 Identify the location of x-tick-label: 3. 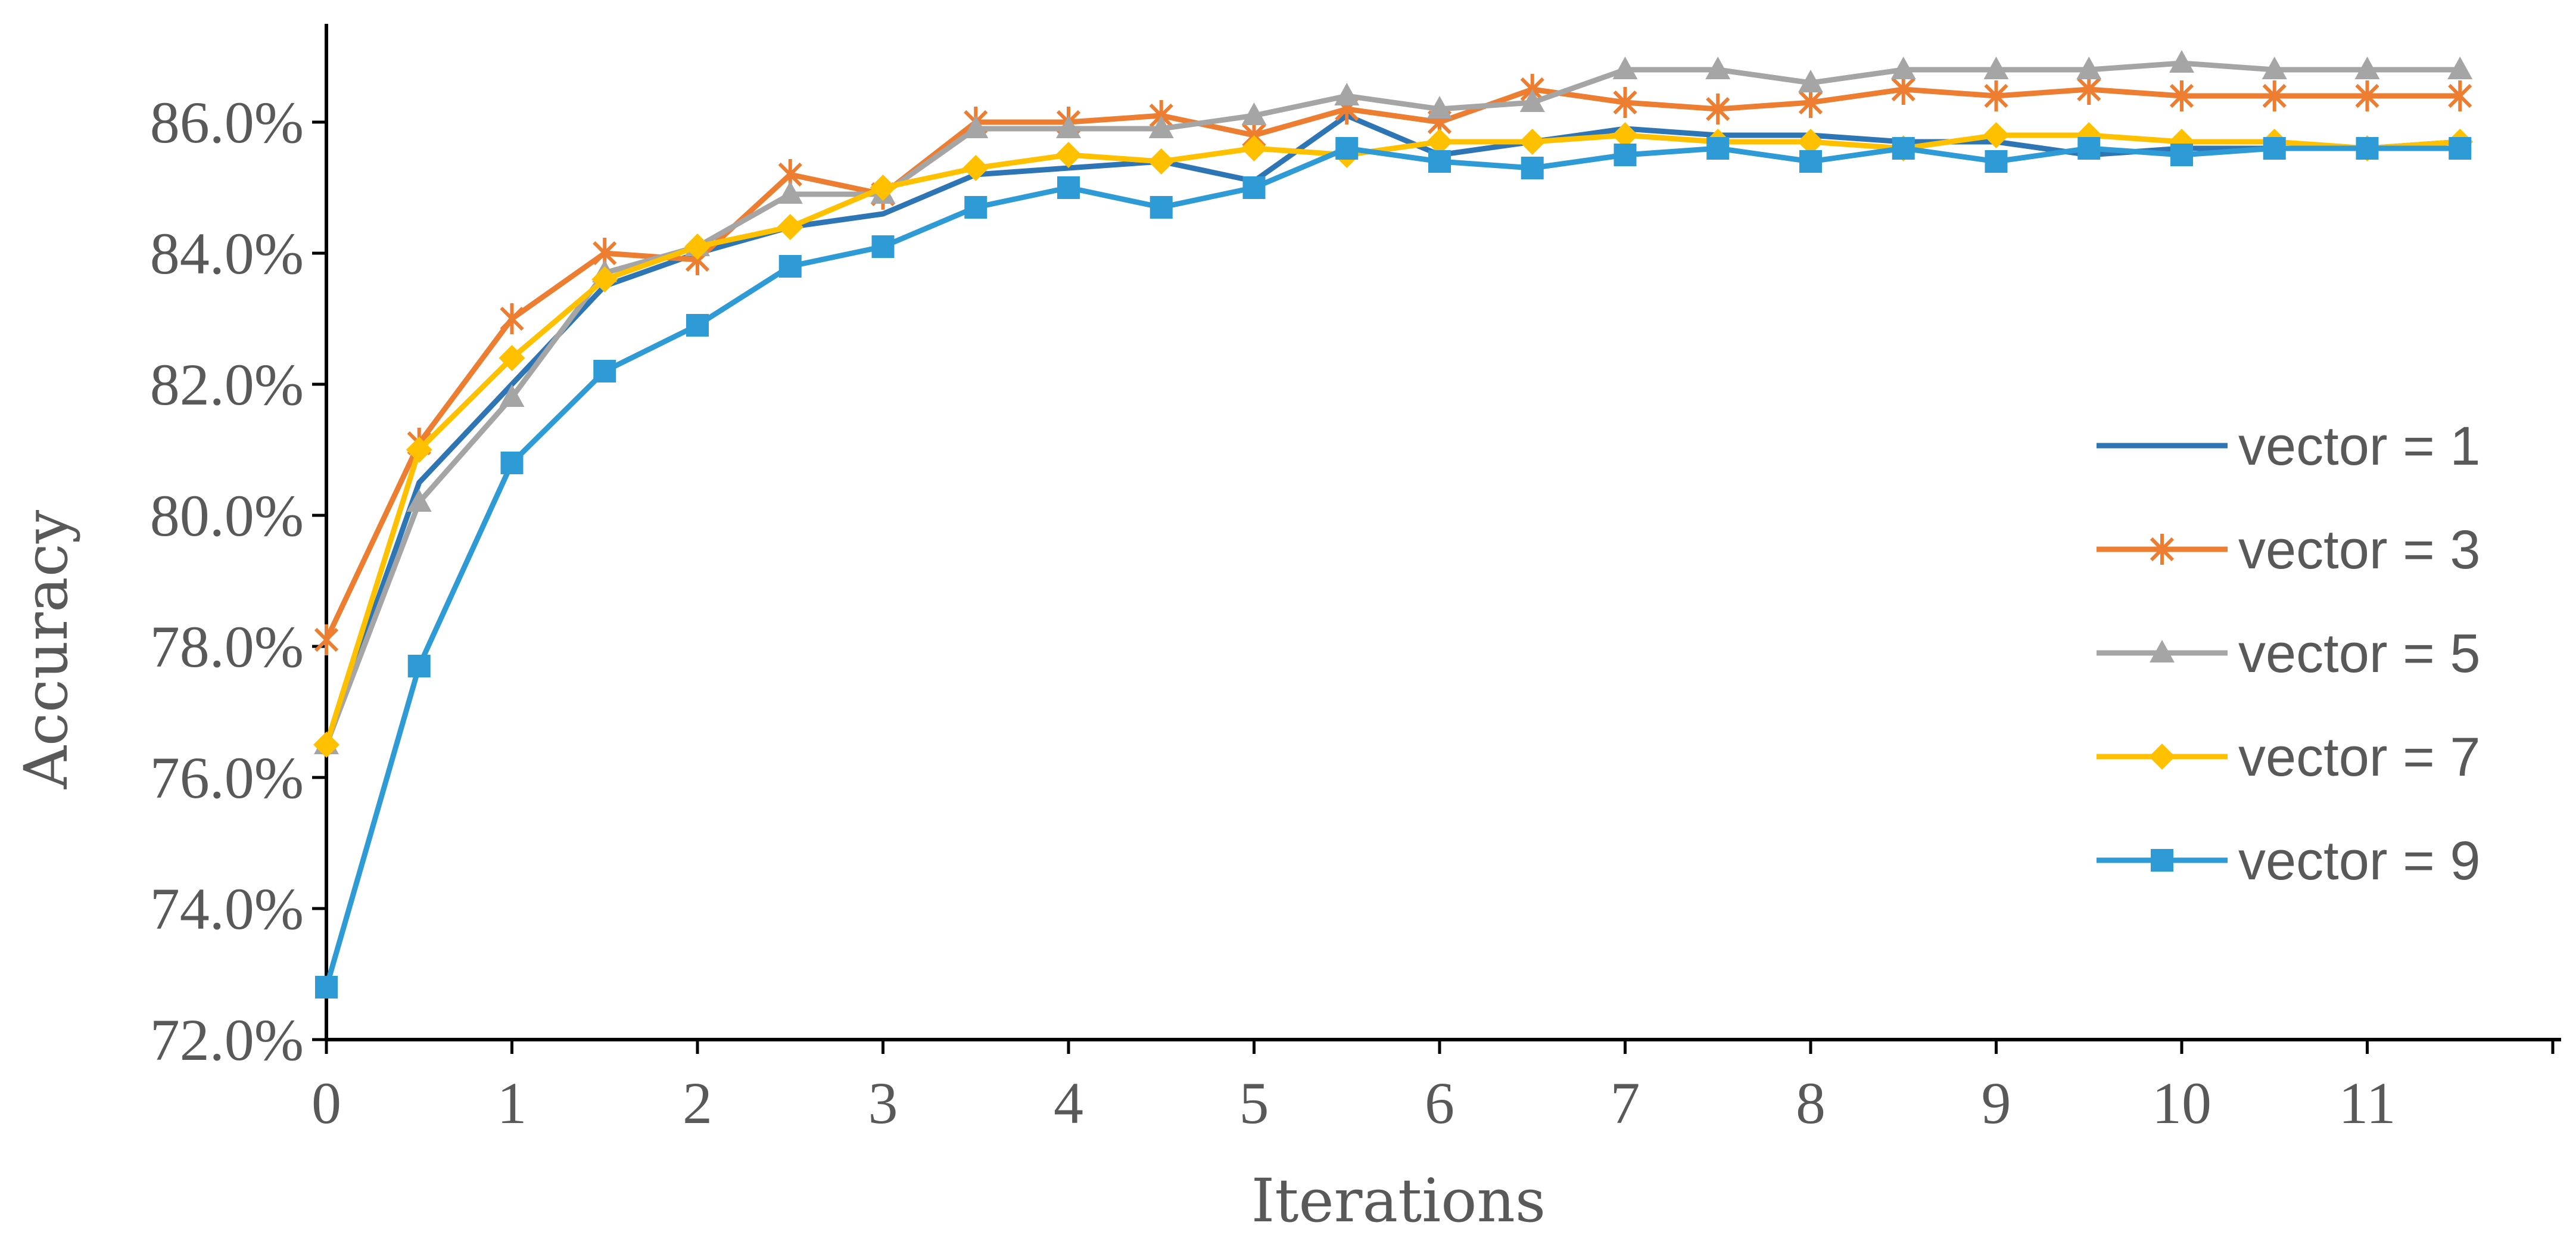
(883, 1103).